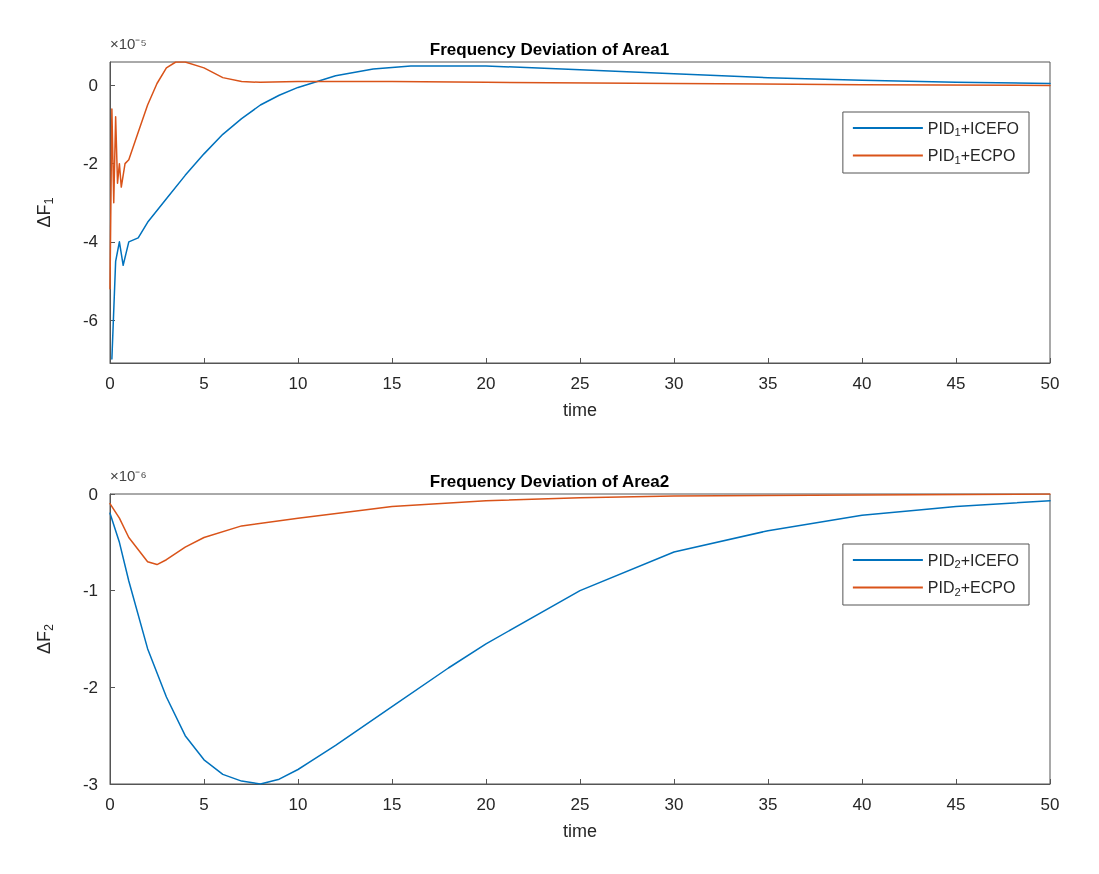  Describe the element at coordinates (90, 242) in the screenshot. I see `y-tick-label: -4` at that location.